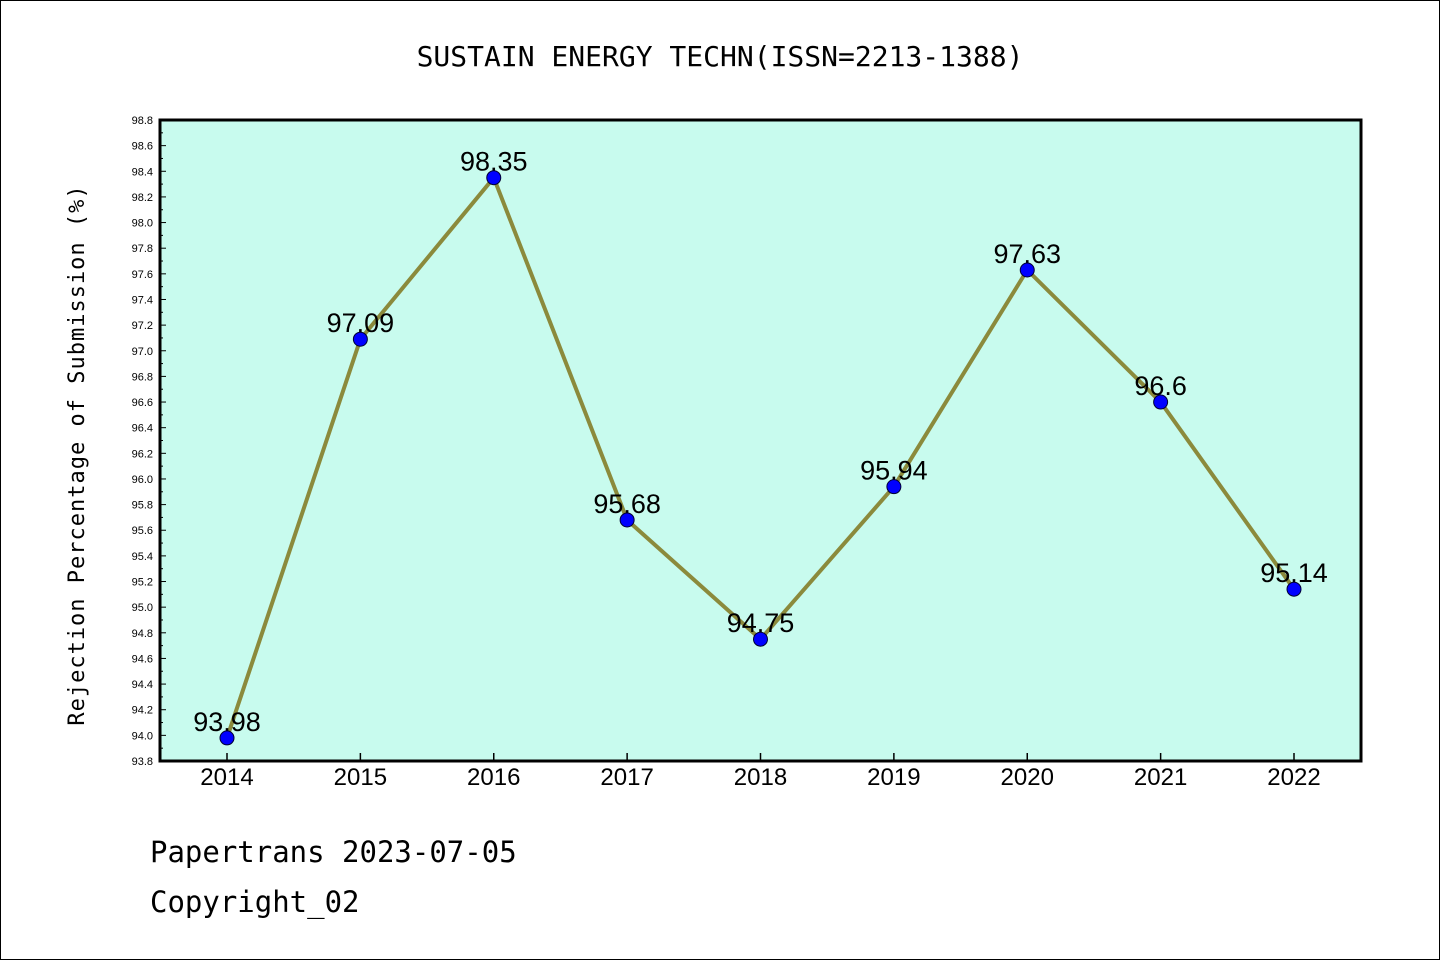 The image size is (1440, 960). What do you see at coordinates (142, 634) in the screenshot?
I see `y-tick-label: 94.8` at bounding box center [142, 634].